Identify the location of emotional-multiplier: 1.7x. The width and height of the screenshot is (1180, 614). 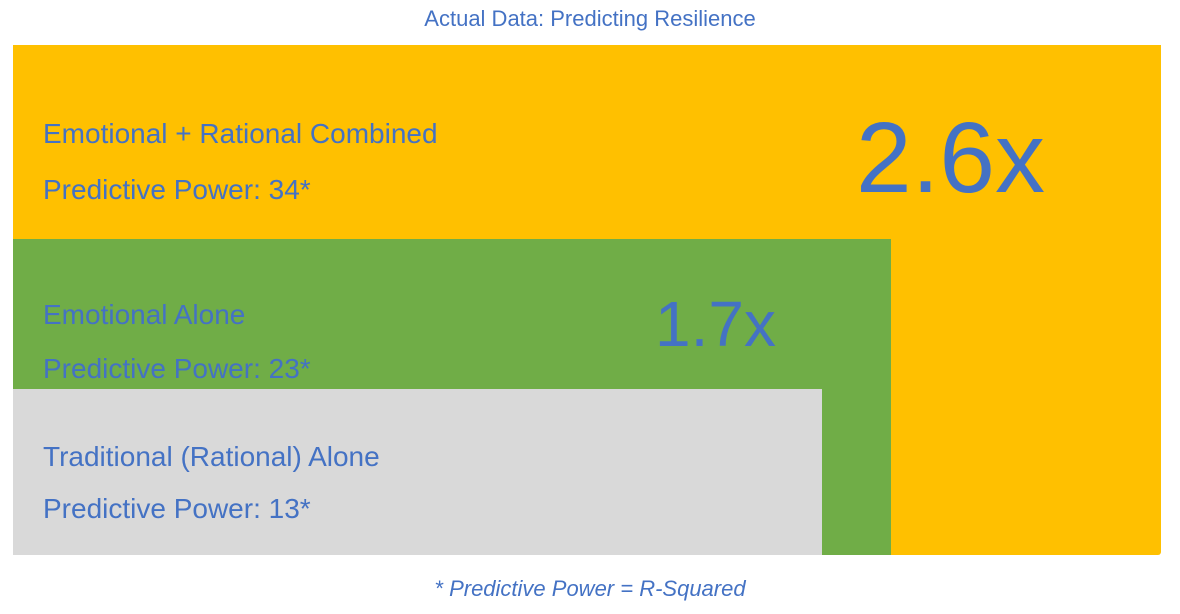
(715, 324).